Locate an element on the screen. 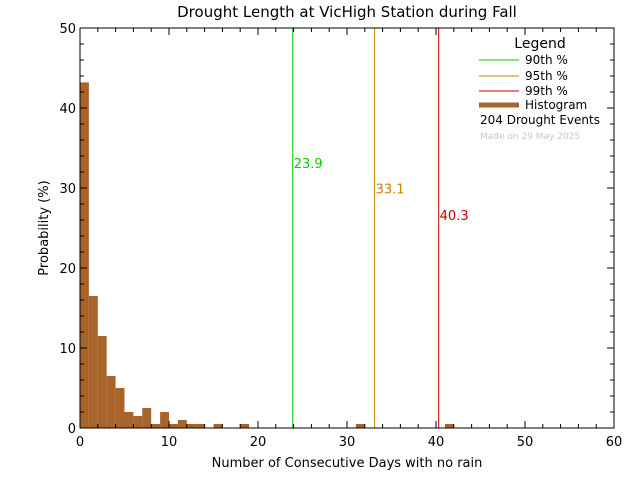 This screenshot has height=480, width=640. percentile-label: 40.3 is located at coordinates (454, 216).